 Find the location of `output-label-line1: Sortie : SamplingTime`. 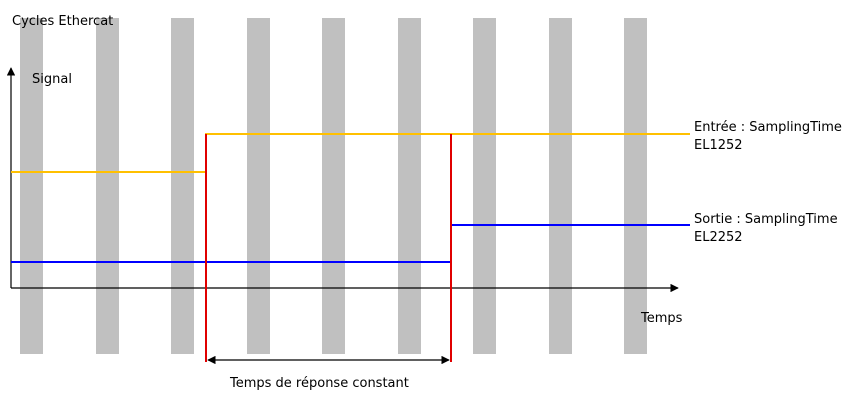

output-label-line1: Sortie : SamplingTime is located at coordinates (766, 219).